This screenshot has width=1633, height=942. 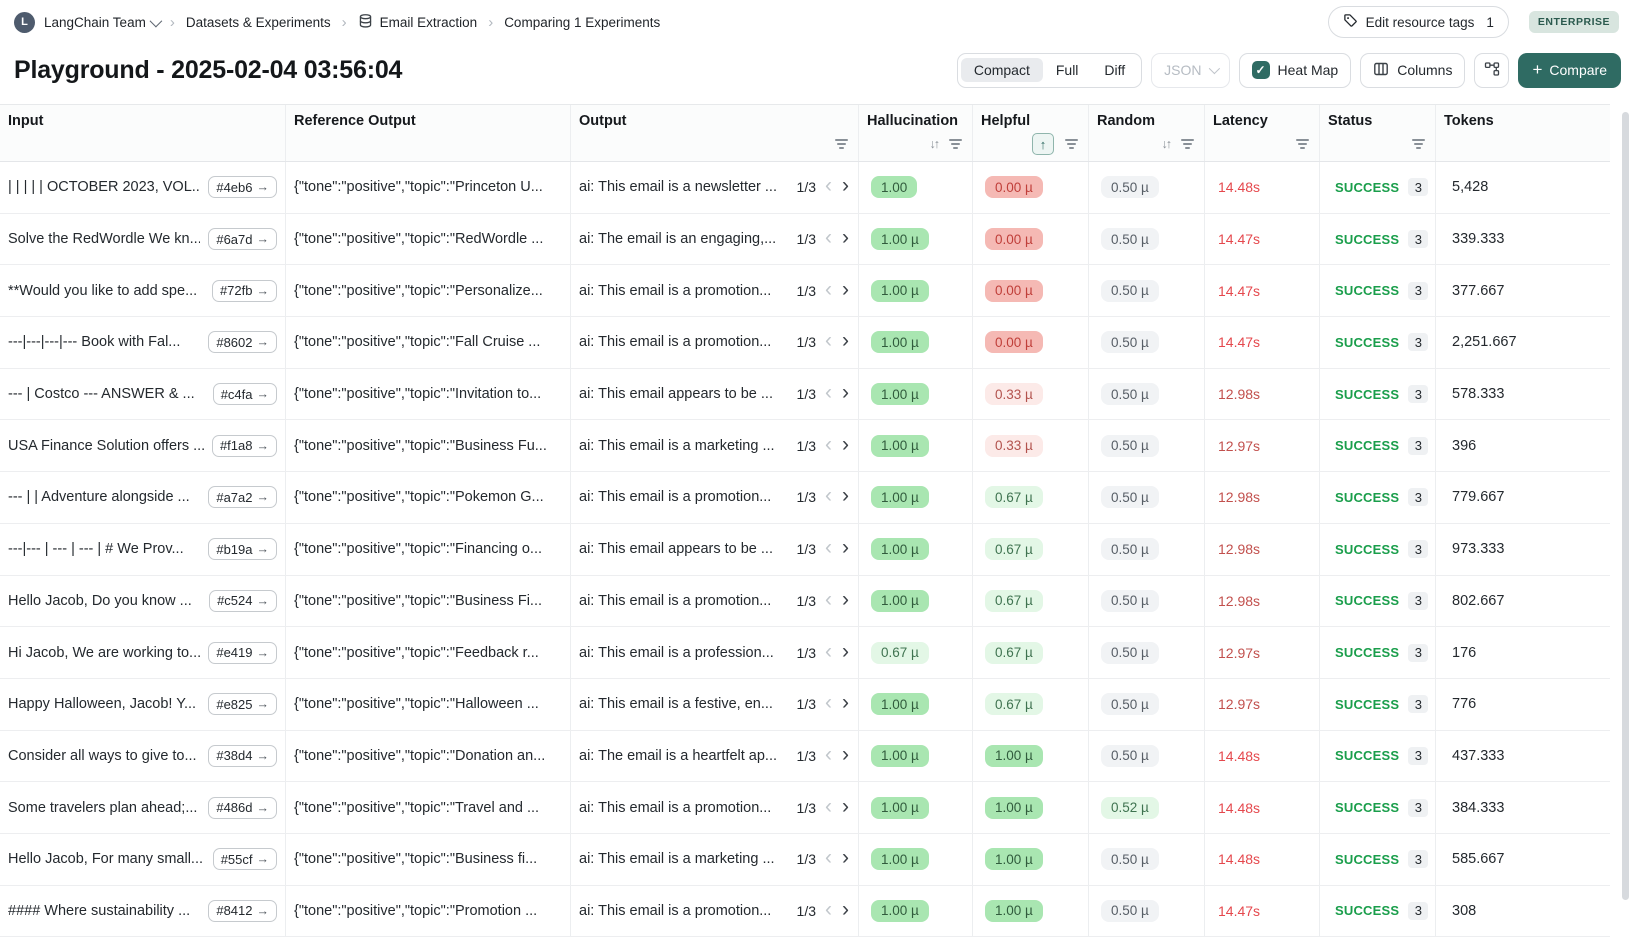 I want to click on hallucination-score-chip: 1.00, so click(x=894, y=187).